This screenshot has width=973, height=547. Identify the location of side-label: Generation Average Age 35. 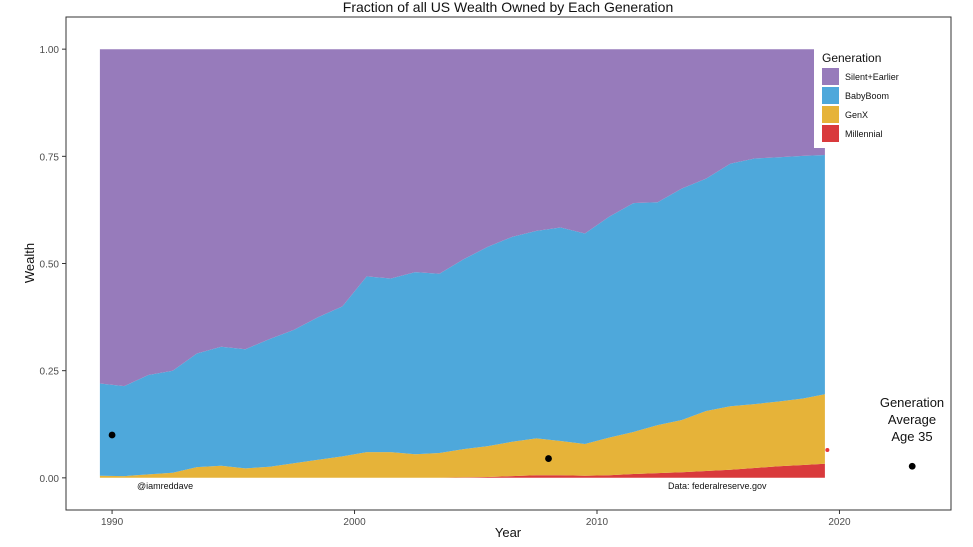
(912, 419).